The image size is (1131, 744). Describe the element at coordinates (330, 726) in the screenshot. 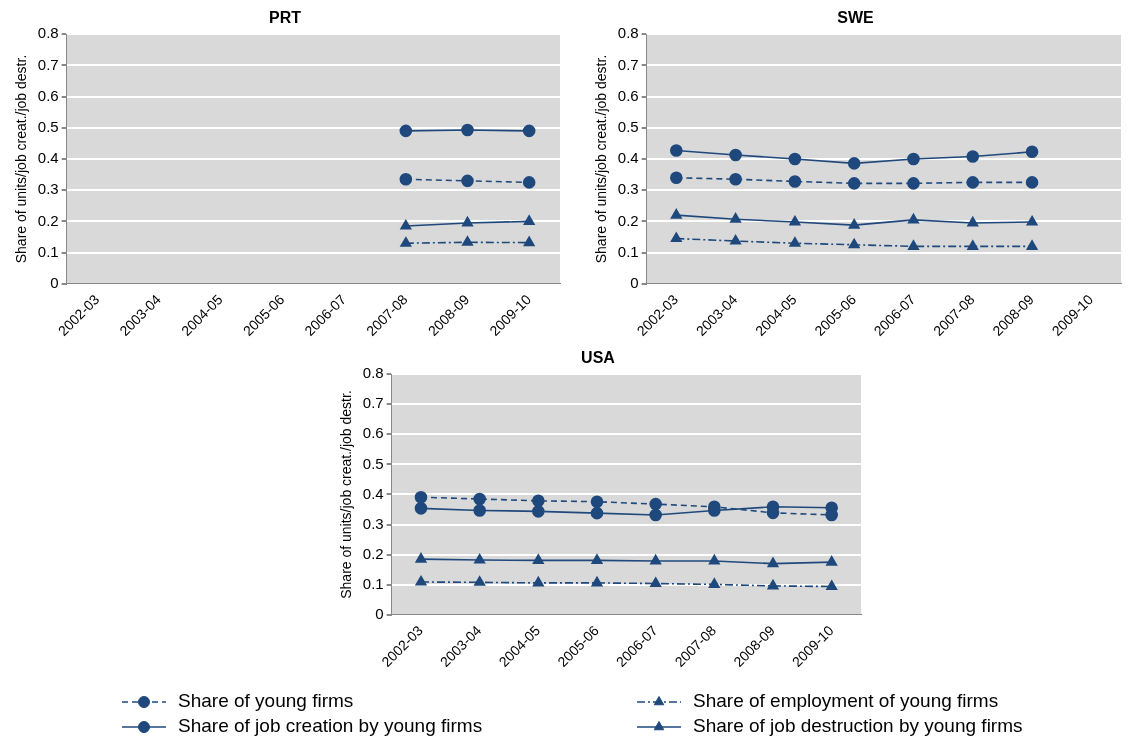

I see `legend-label: Share of job creation by young firms` at that location.